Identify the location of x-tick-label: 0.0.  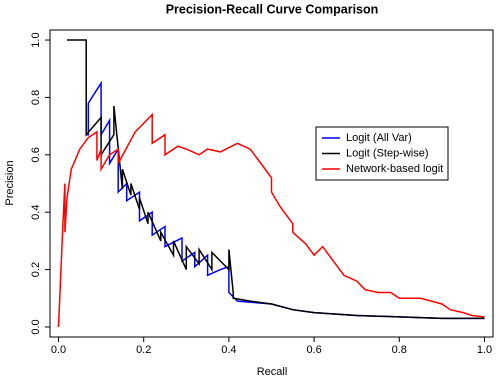
(58, 350).